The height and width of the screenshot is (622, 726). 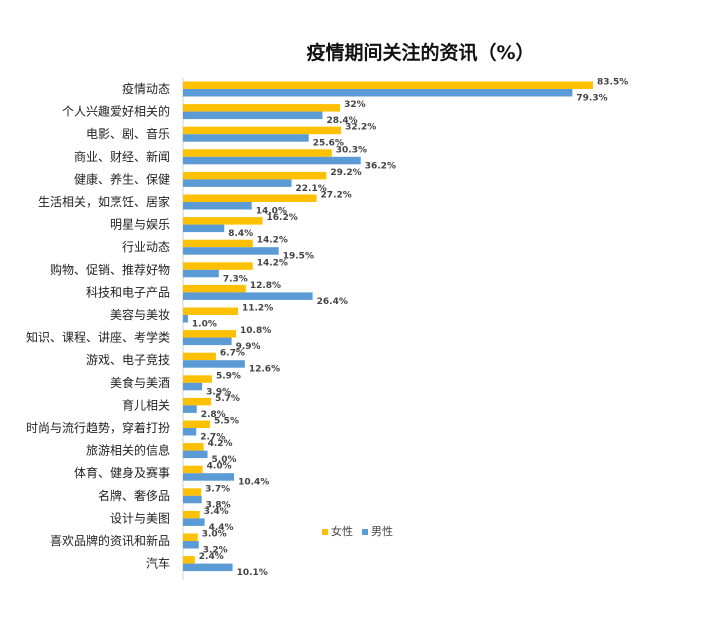 I want to click on data-label-male: 3.9%, so click(x=218, y=392).